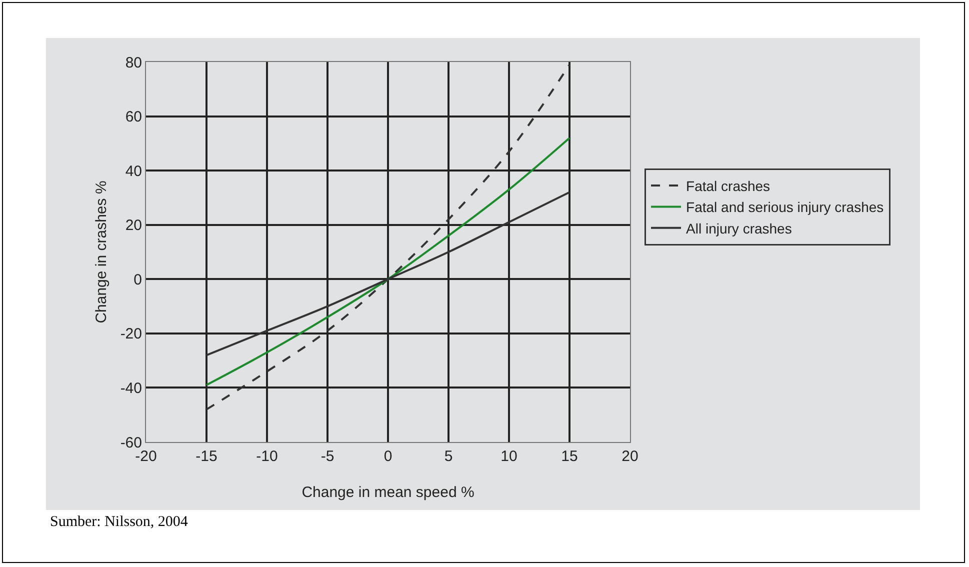 This screenshot has width=969, height=567. What do you see at coordinates (267, 456) in the screenshot?
I see `x-tick-label: -10` at bounding box center [267, 456].